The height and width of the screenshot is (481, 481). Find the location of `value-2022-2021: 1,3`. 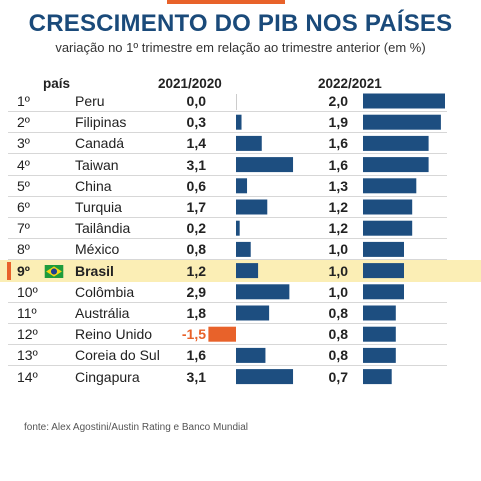

value-2022-2021: 1,3 is located at coordinates (338, 185).